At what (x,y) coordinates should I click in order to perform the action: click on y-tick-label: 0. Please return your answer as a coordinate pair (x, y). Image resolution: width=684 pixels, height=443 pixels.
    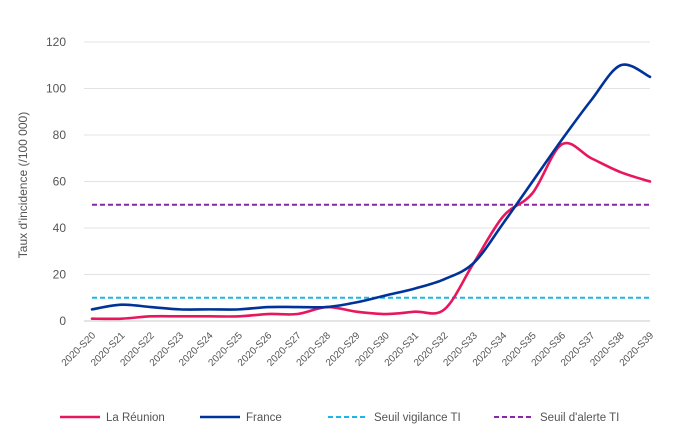
    Looking at the image, I should click on (62, 321).